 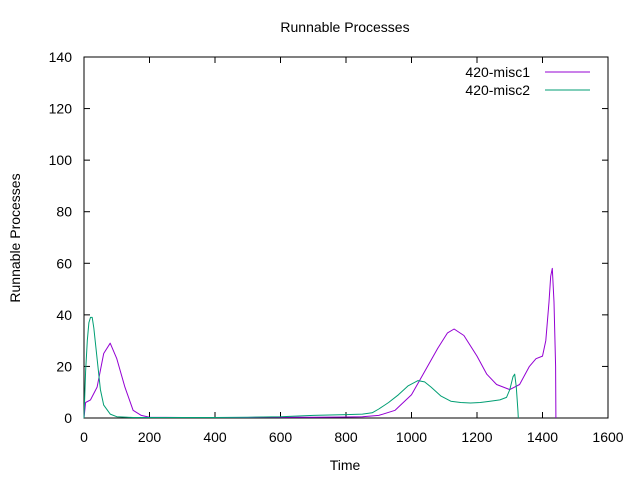 I want to click on x-tick-label: 1400, so click(x=542, y=437).